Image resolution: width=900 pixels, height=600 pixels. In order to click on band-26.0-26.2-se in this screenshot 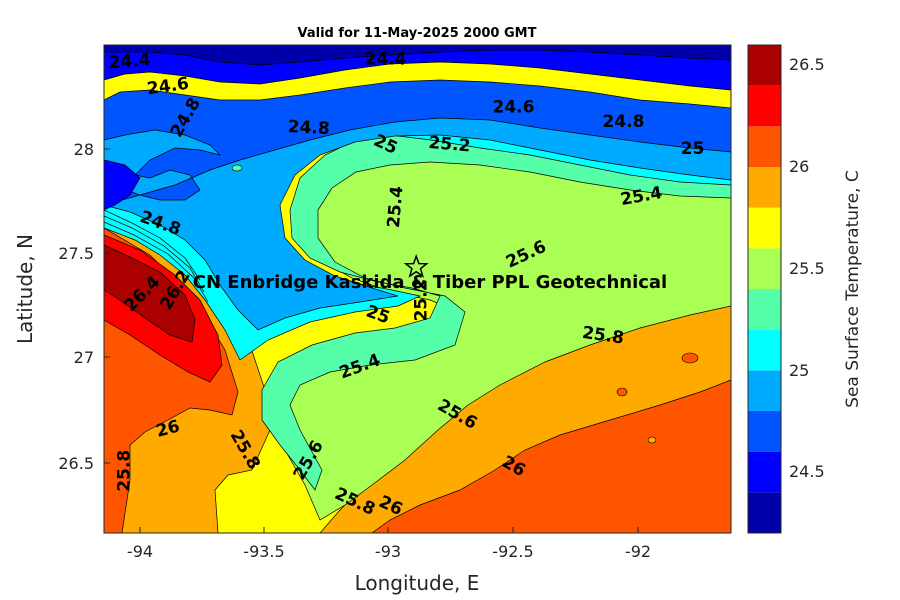, I will do `click(551, 456)`.